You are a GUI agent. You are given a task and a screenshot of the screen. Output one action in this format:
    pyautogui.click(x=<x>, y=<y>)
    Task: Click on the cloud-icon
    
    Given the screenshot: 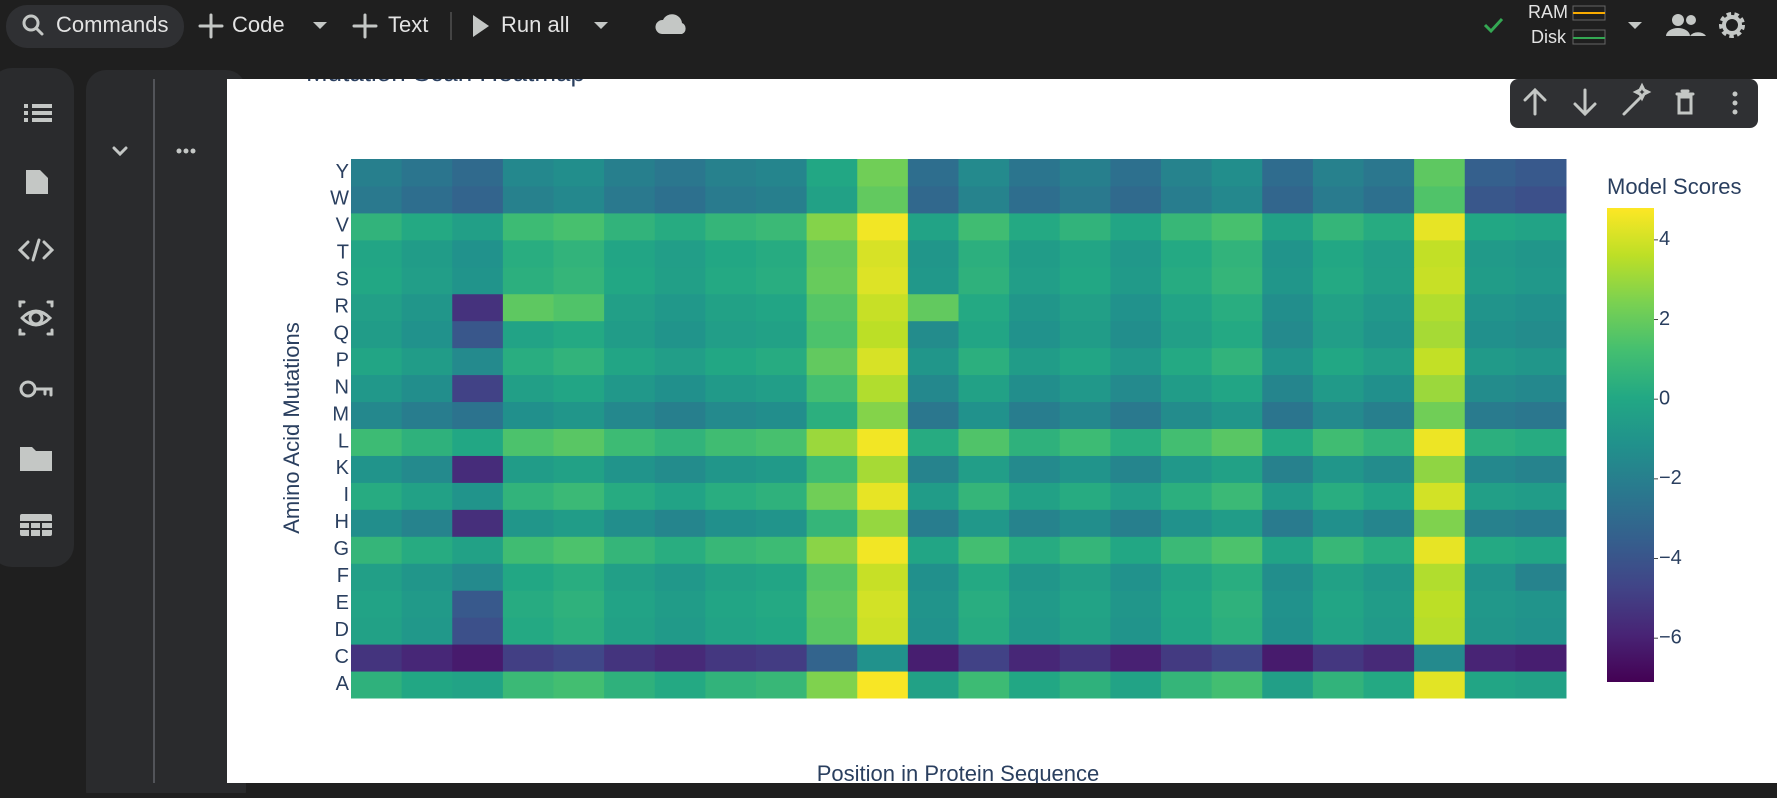 What is the action you would take?
    pyautogui.click(x=670, y=24)
    